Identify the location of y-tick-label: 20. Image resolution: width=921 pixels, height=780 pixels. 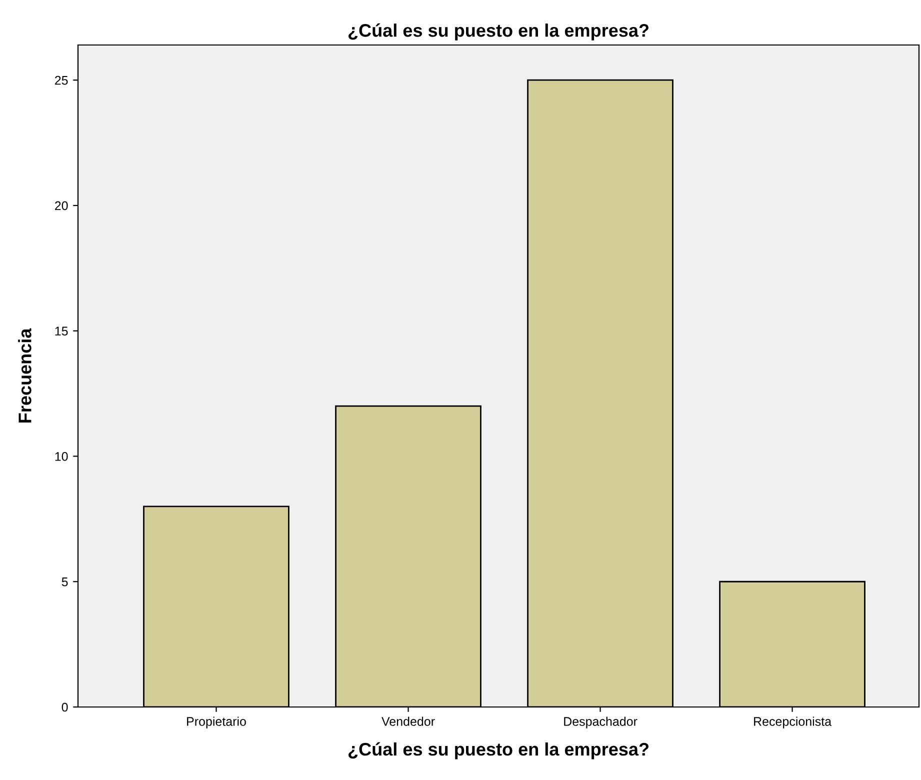
(61, 205).